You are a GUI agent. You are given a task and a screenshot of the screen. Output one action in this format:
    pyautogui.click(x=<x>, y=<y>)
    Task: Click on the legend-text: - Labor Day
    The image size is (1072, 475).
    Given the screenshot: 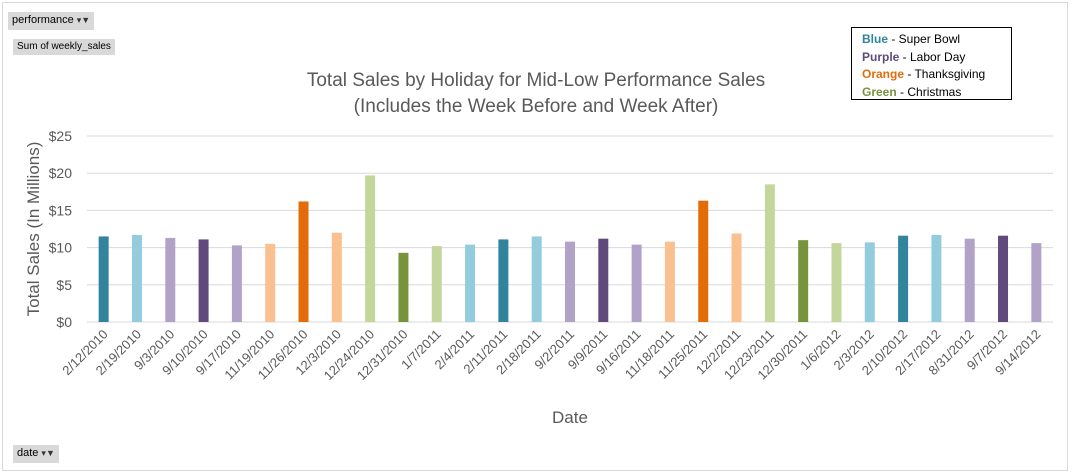 What is the action you would take?
    pyautogui.click(x=932, y=57)
    